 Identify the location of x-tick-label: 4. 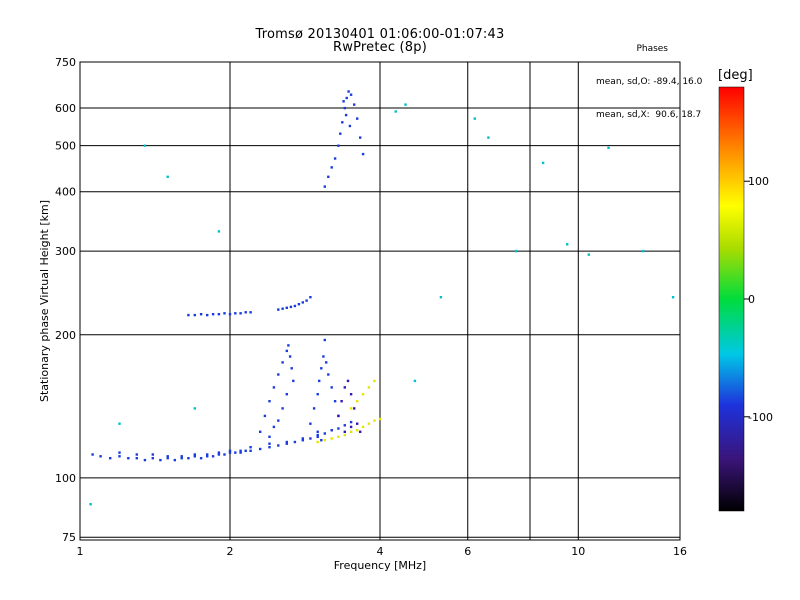
(380, 551).